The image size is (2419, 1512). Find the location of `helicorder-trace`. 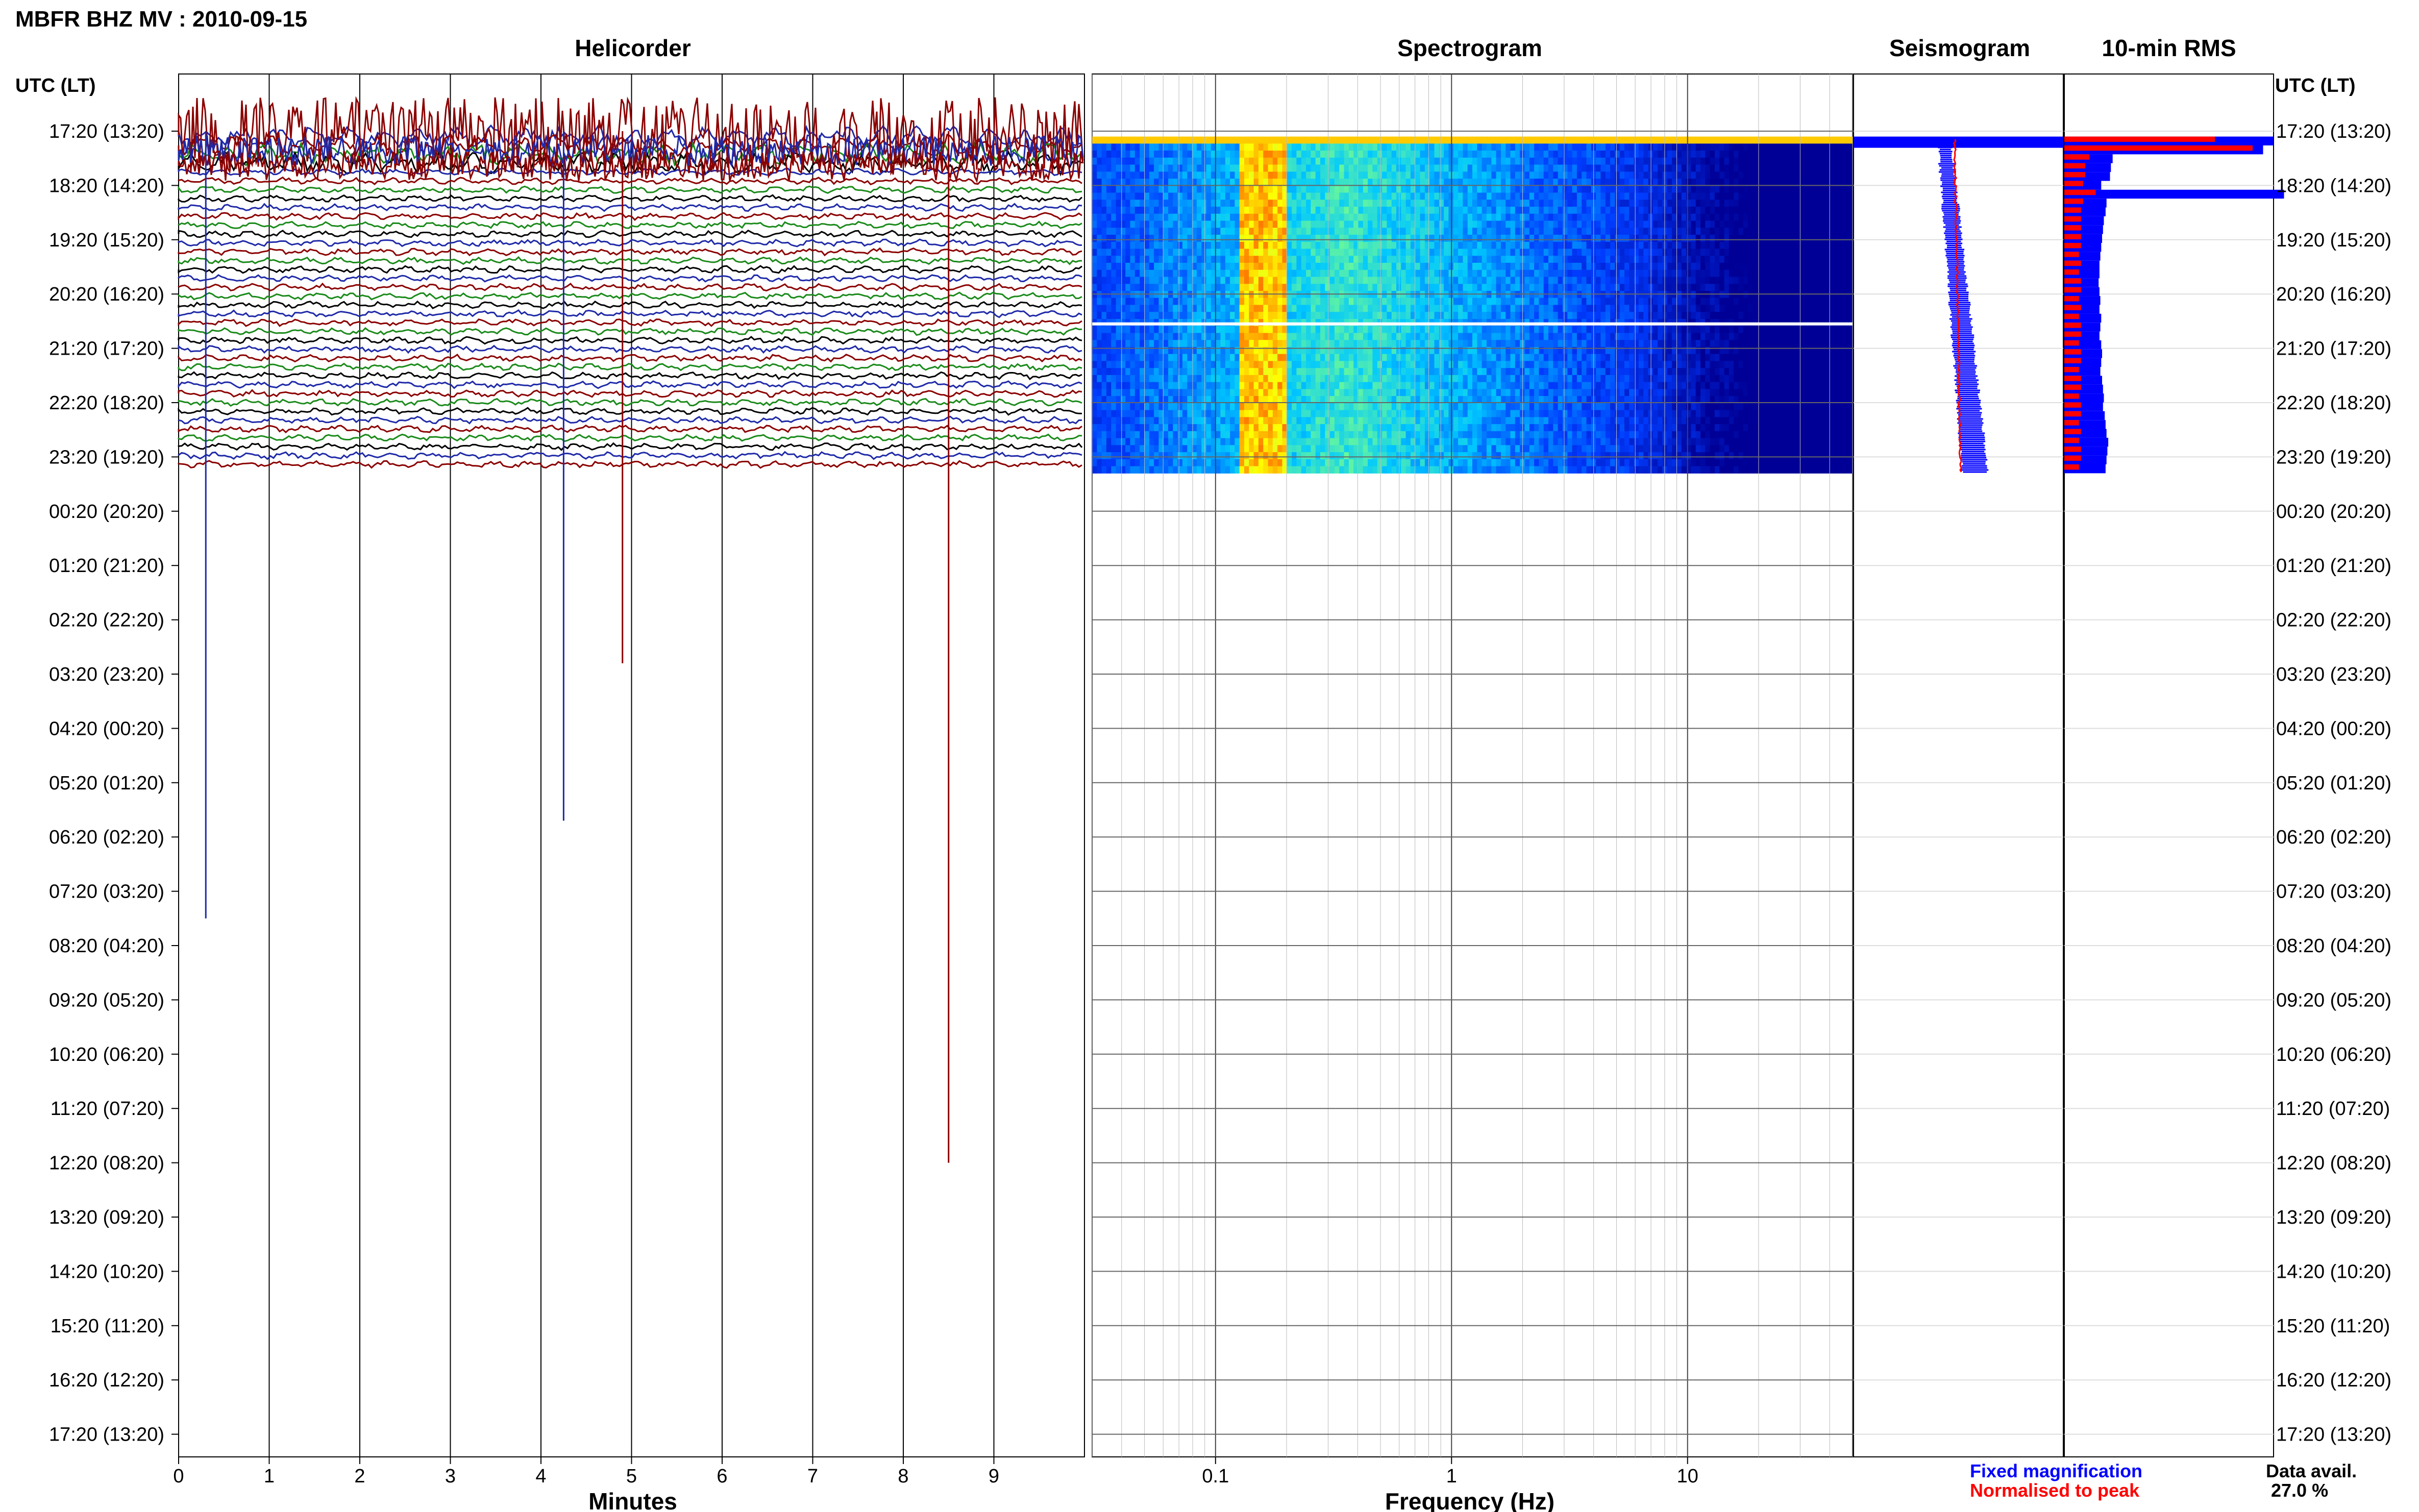

helicorder-trace is located at coordinates (630, 216).